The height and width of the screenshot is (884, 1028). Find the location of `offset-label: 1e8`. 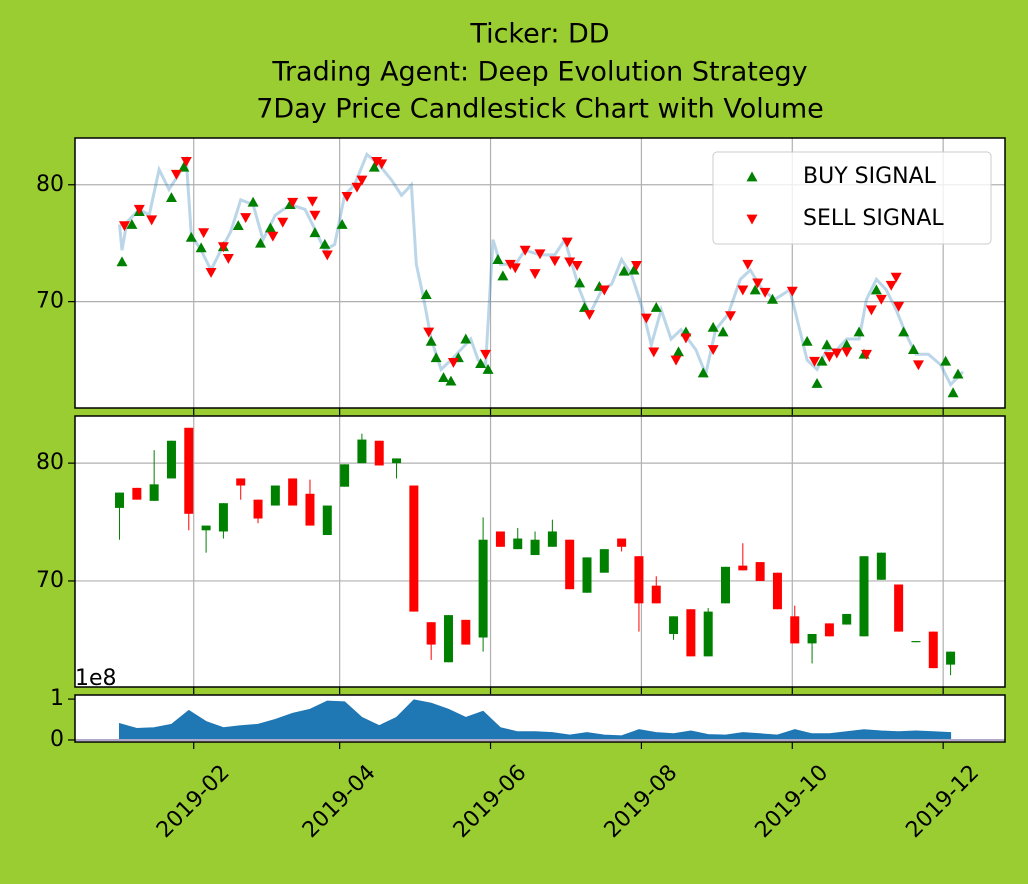

offset-label: 1e8 is located at coordinates (96, 678).